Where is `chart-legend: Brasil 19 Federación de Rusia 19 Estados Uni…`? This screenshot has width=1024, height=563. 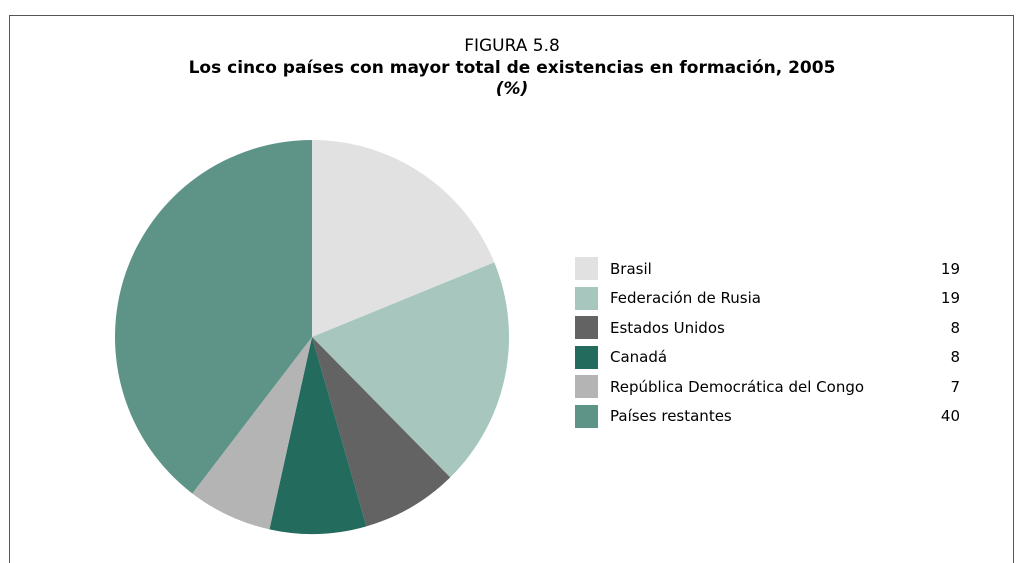 chart-legend: Brasil 19 Federación de Rusia 19 Estados Uni… is located at coordinates (767, 342).